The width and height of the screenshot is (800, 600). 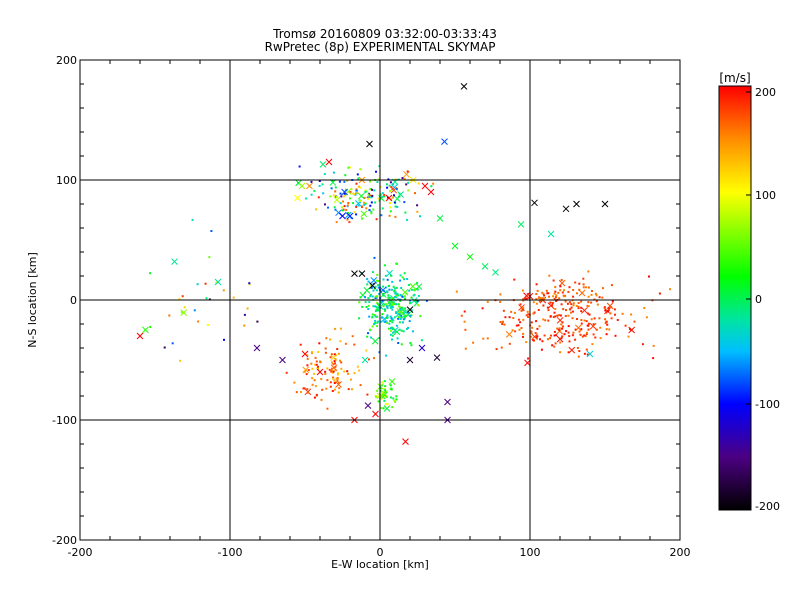 What do you see at coordinates (748, 299) in the screenshot?
I see `colorbar-ticks` at bounding box center [748, 299].